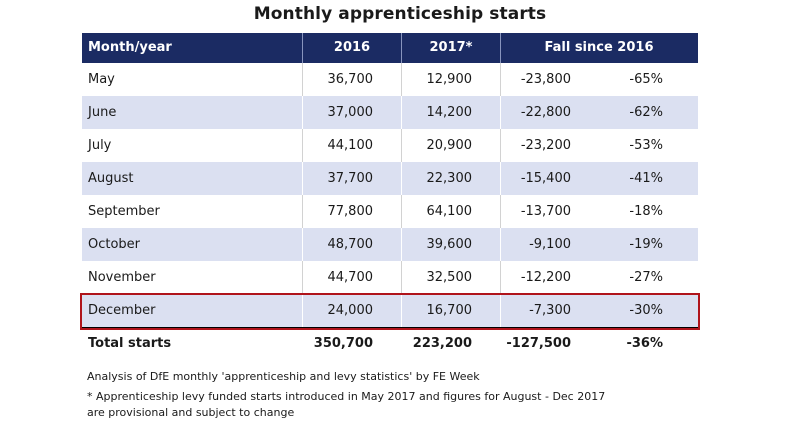 This screenshot has height=427, width=800. What do you see at coordinates (538, 343) in the screenshot?
I see `total-fall: -127,500` at bounding box center [538, 343].